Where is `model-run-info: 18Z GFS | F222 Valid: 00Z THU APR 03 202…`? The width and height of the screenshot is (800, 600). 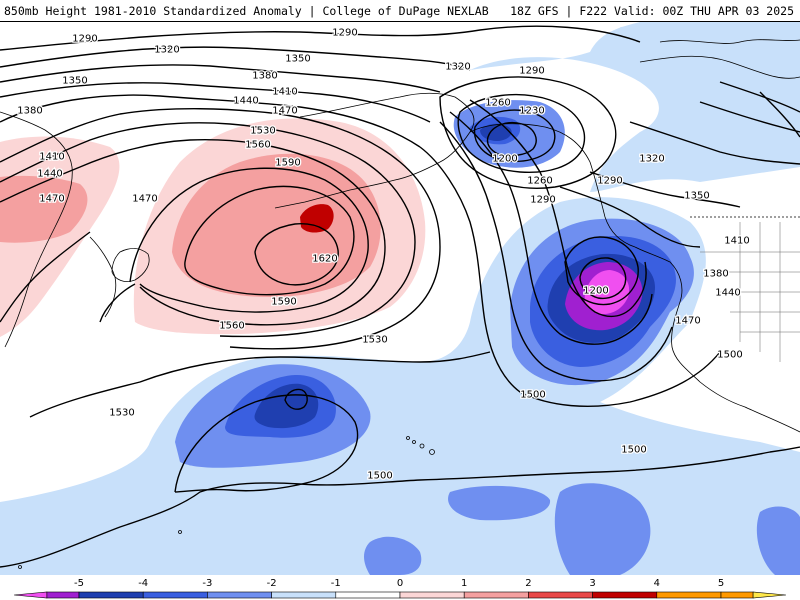
model-run-info: 18Z GFS | F222 Valid: 00Z THU APR 03 202… is located at coordinates (652, 11).